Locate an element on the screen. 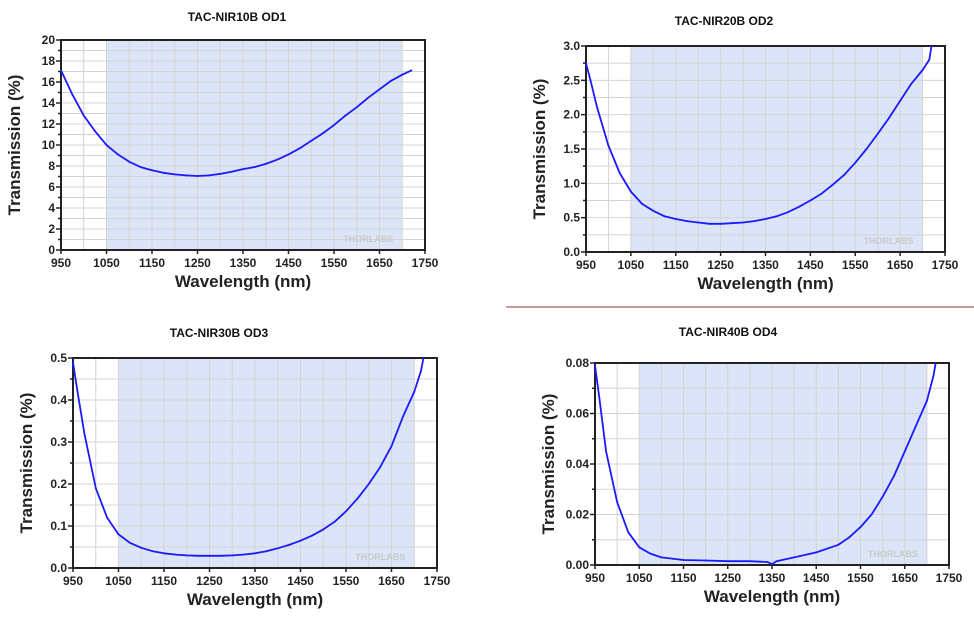 The width and height of the screenshot is (974, 627). y-tick-label: 0 is located at coordinates (51, 250).